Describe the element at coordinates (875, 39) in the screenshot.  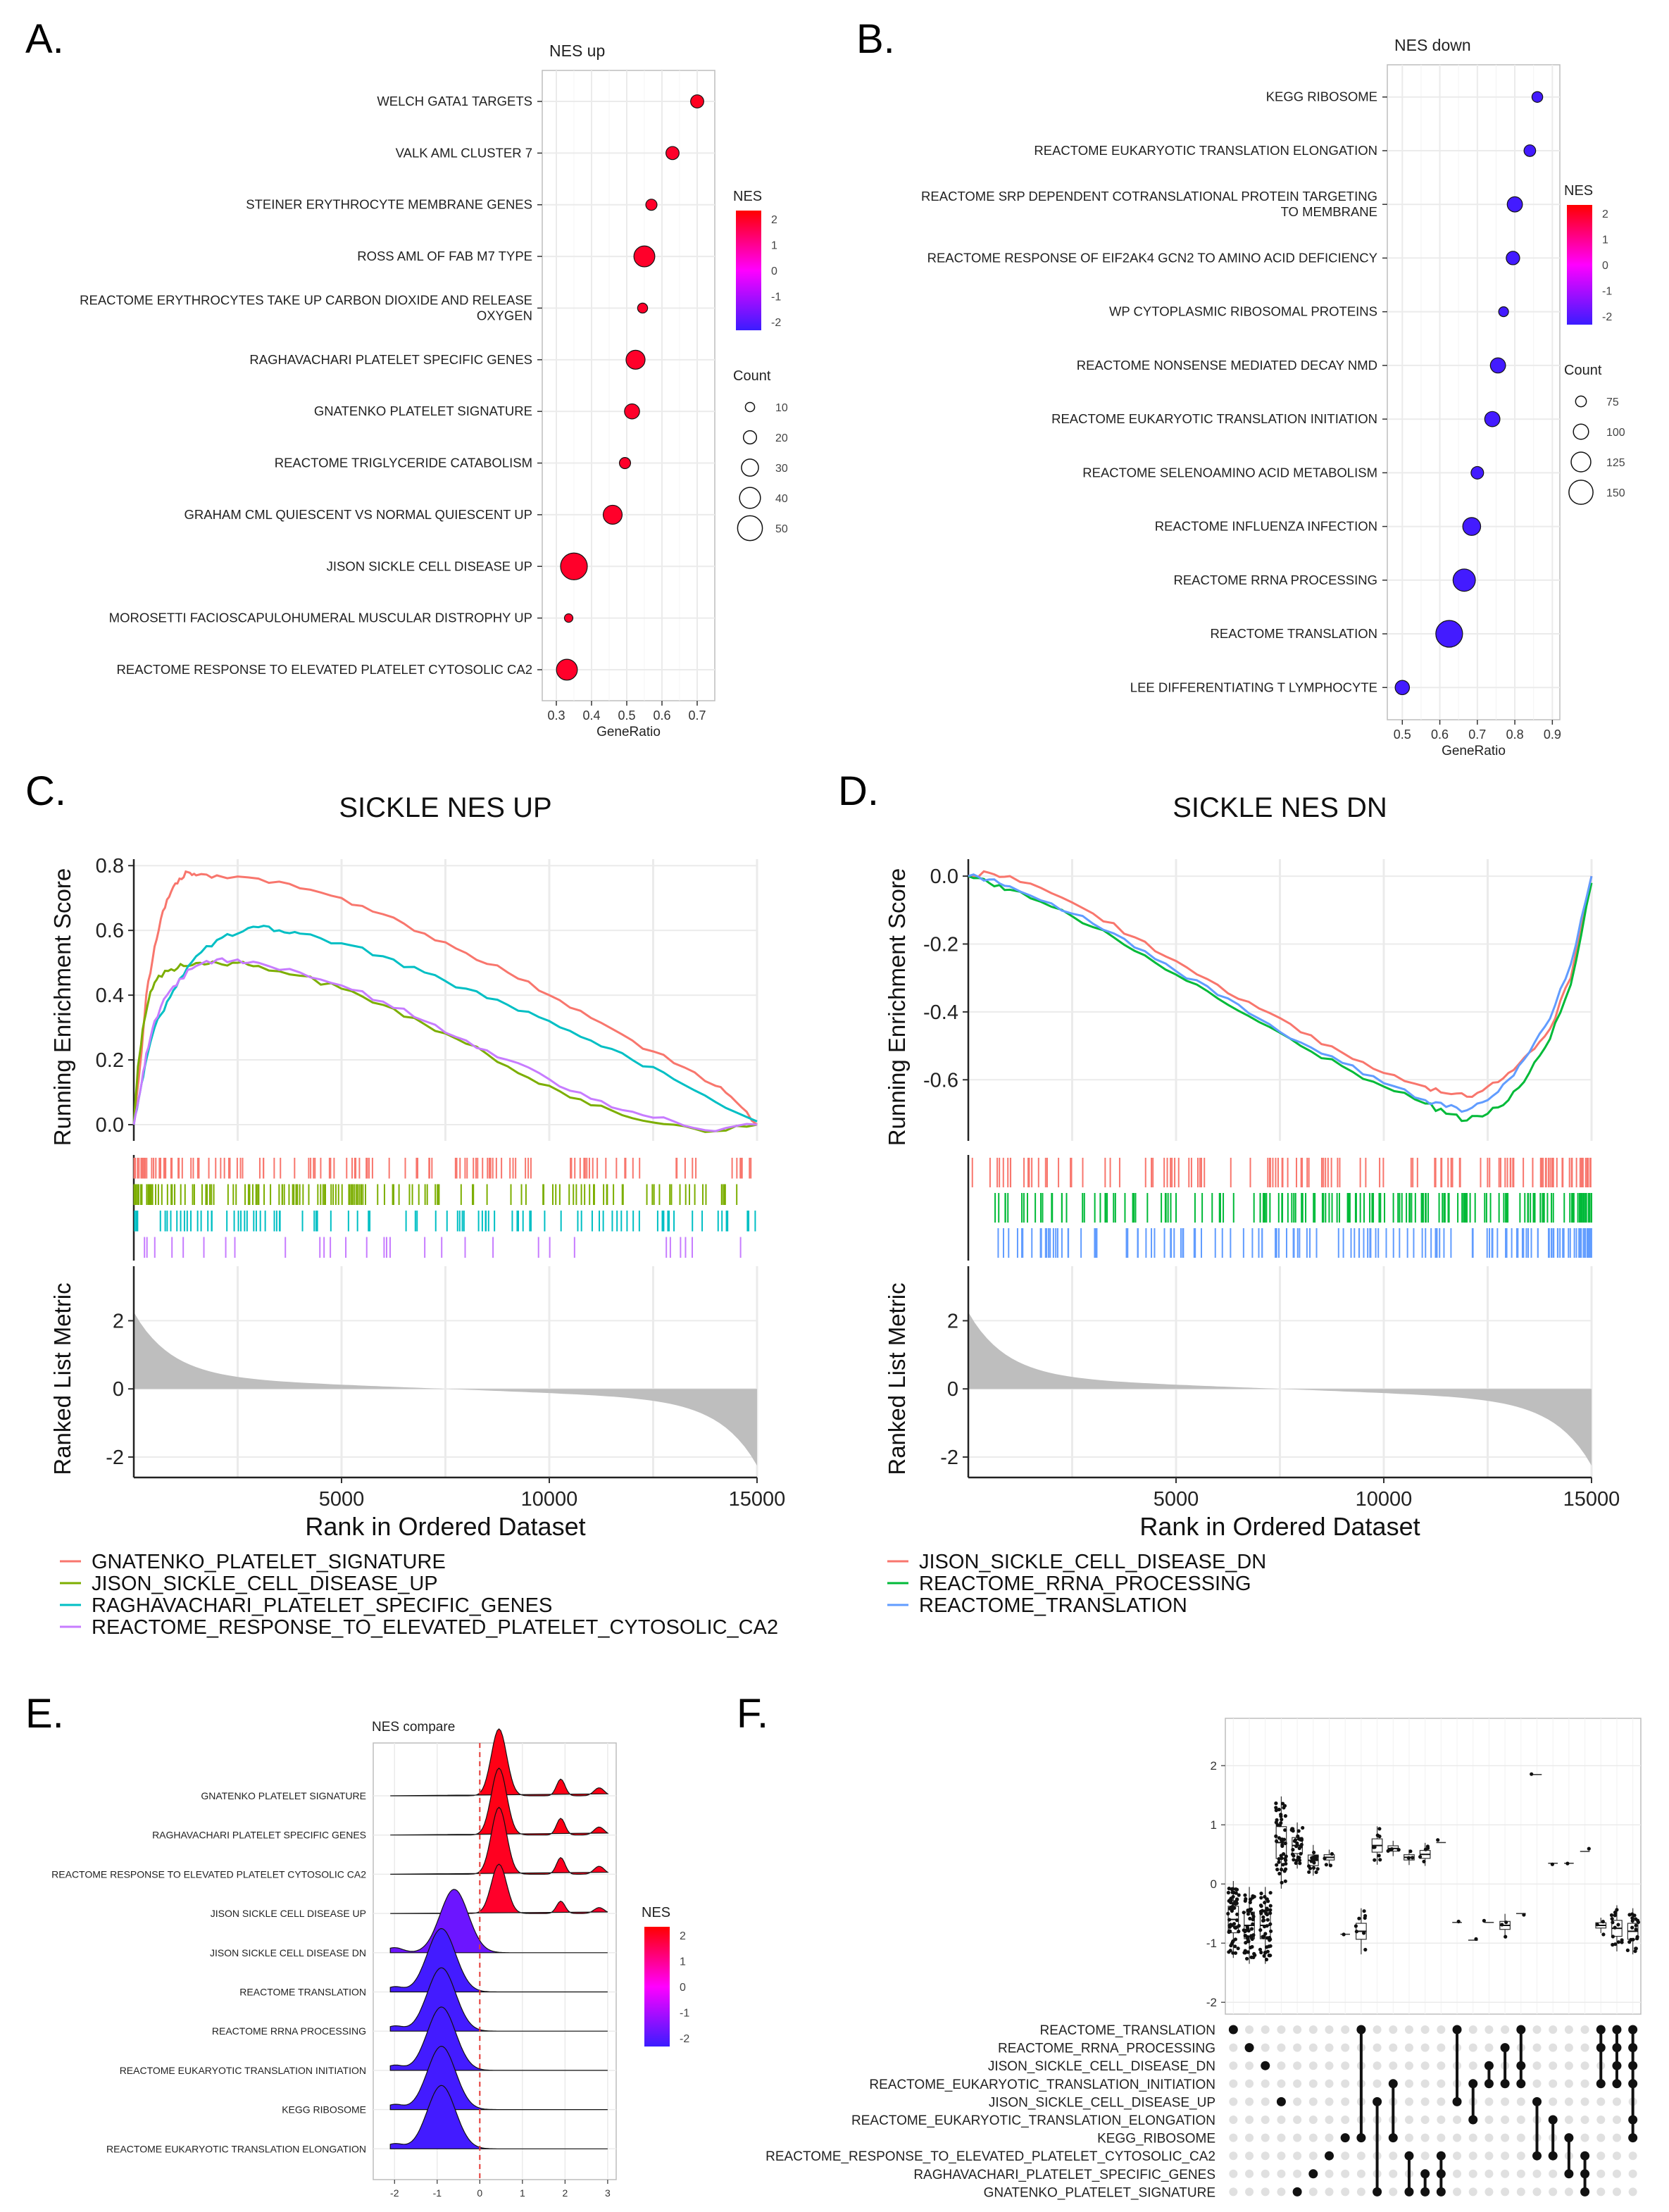
I see `panel-label-b: B.` at that location.